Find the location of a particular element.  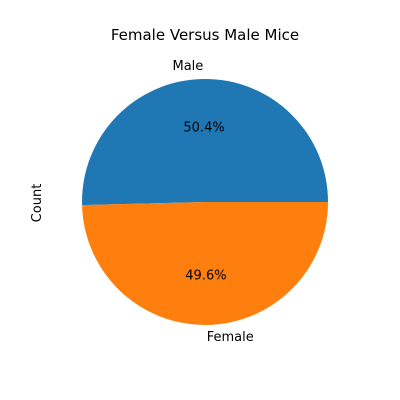

slice-label-male: Male is located at coordinates (188, 66).